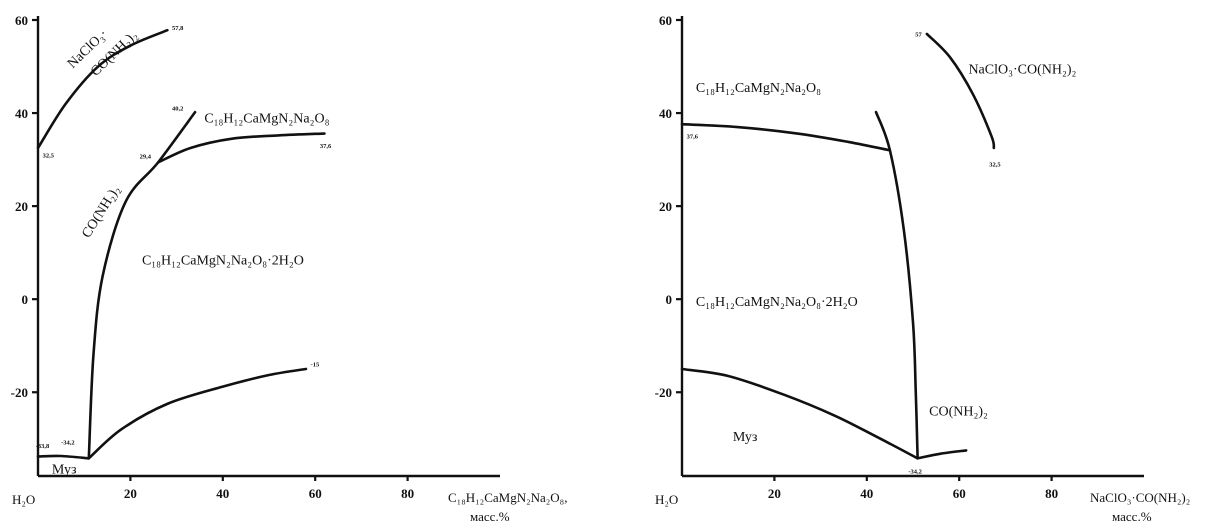 The image size is (1231, 526). I want to click on point-value-label: -15, so click(315, 365).